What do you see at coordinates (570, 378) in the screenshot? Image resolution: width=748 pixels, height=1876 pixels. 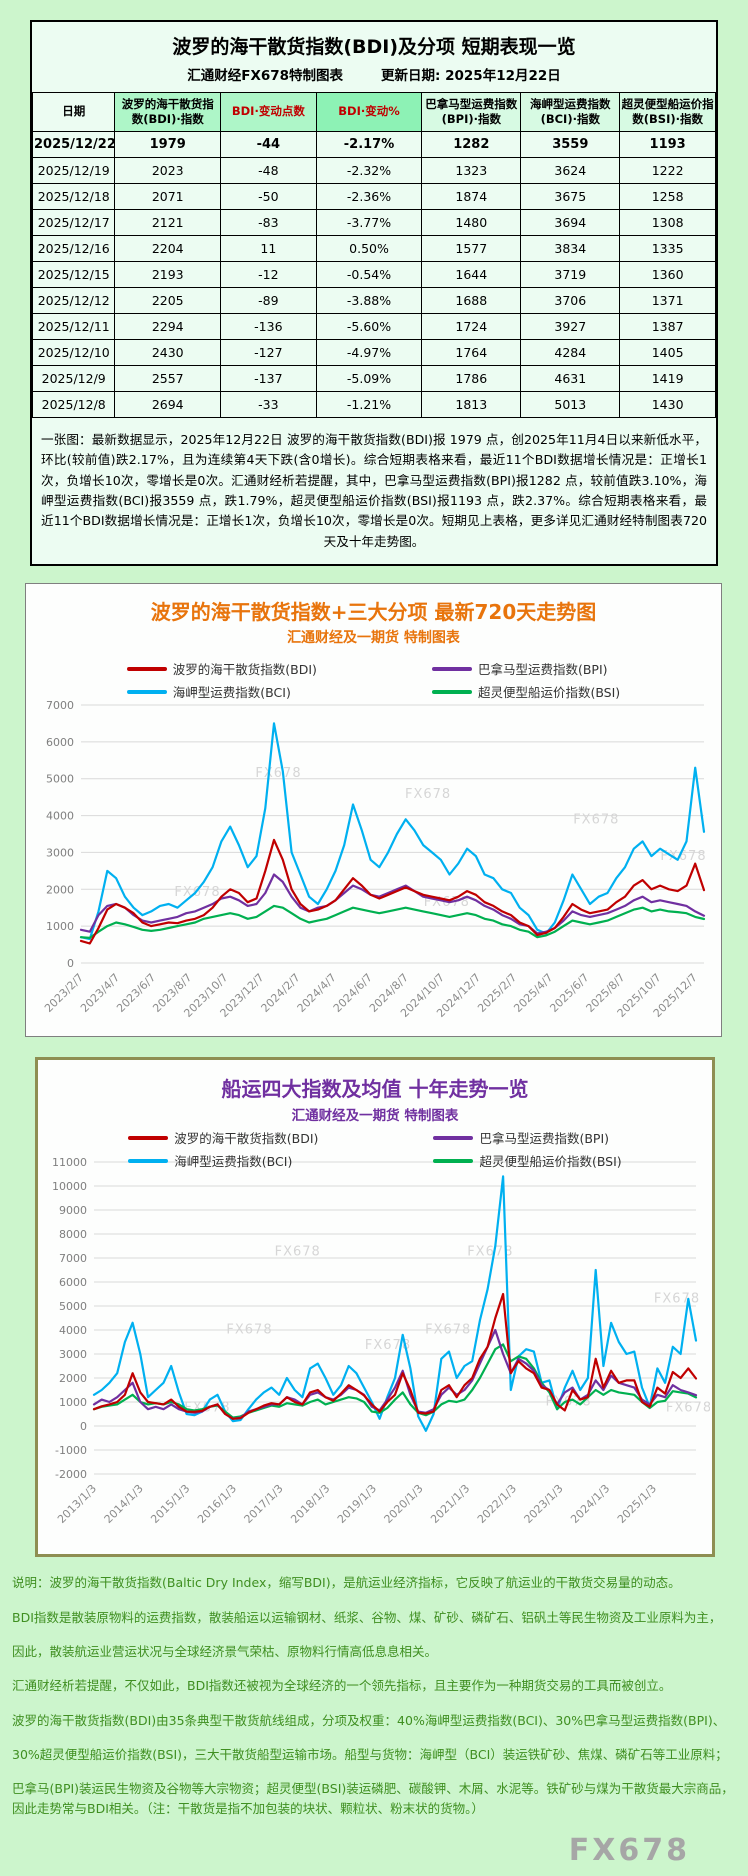 I see `table-cell: 4631` at bounding box center [570, 378].